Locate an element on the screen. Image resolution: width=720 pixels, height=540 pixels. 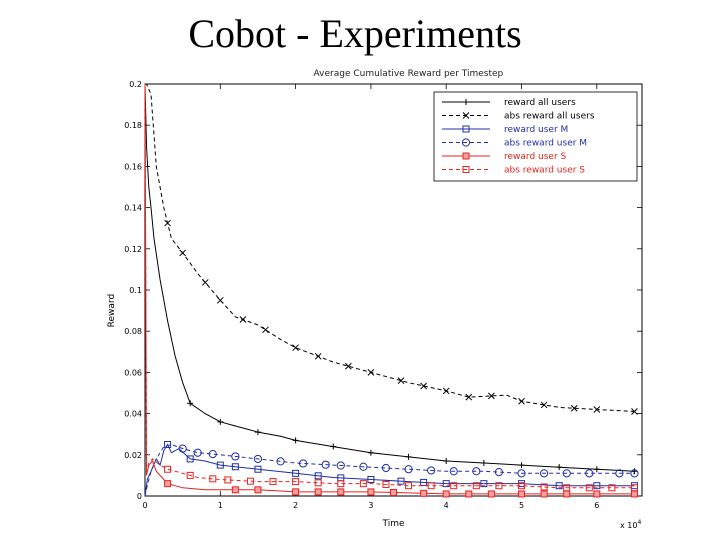
legend-label: abs reward user M is located at coordinates (545, 144).